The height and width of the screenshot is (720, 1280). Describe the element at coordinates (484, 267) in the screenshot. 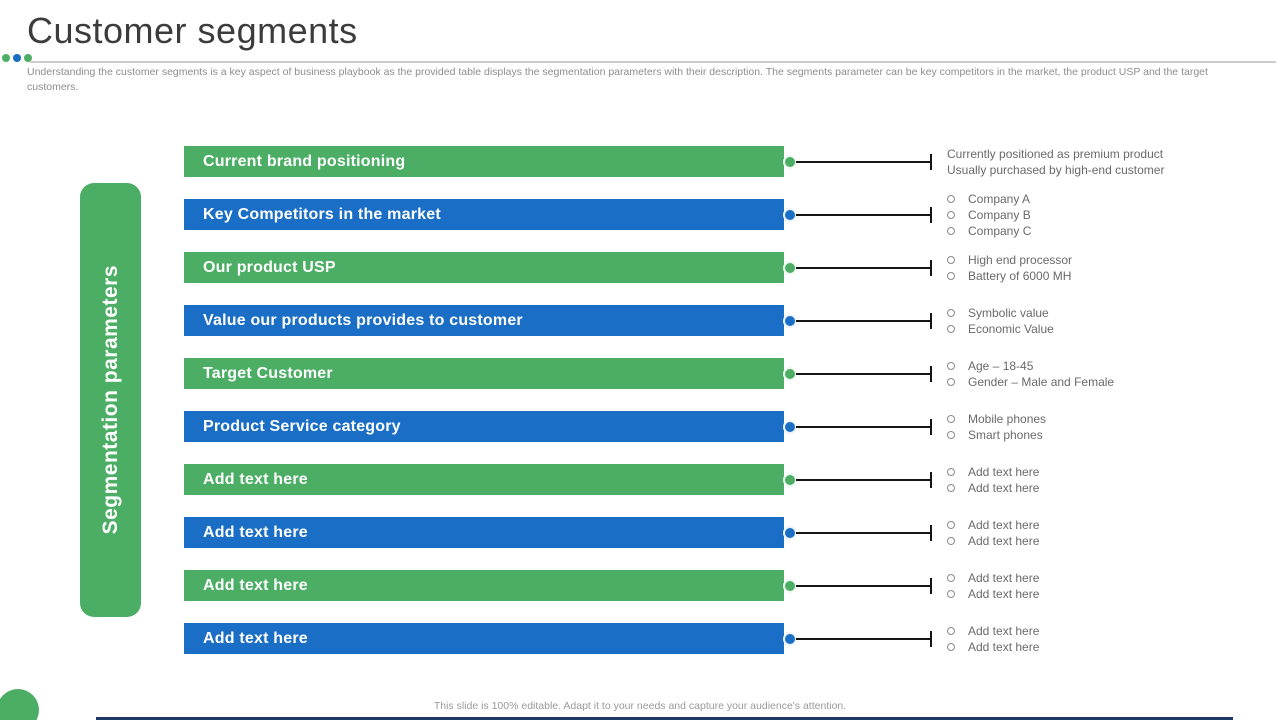

I see `segment-bar: Our product USP` at that location.